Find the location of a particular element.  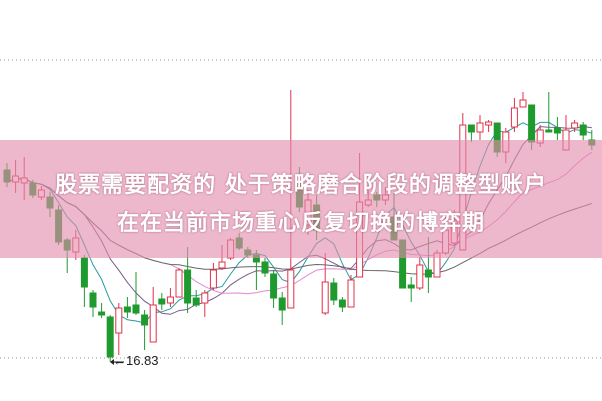

low-arrowhead-icon is located at coordinates (112, 362).